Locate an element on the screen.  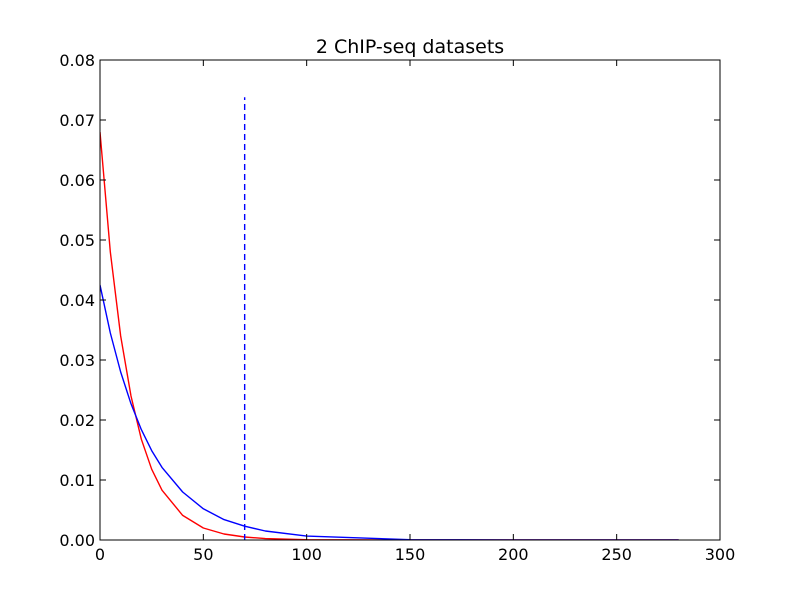
x-tick-label: 300 is located at coordinates (720, 554).